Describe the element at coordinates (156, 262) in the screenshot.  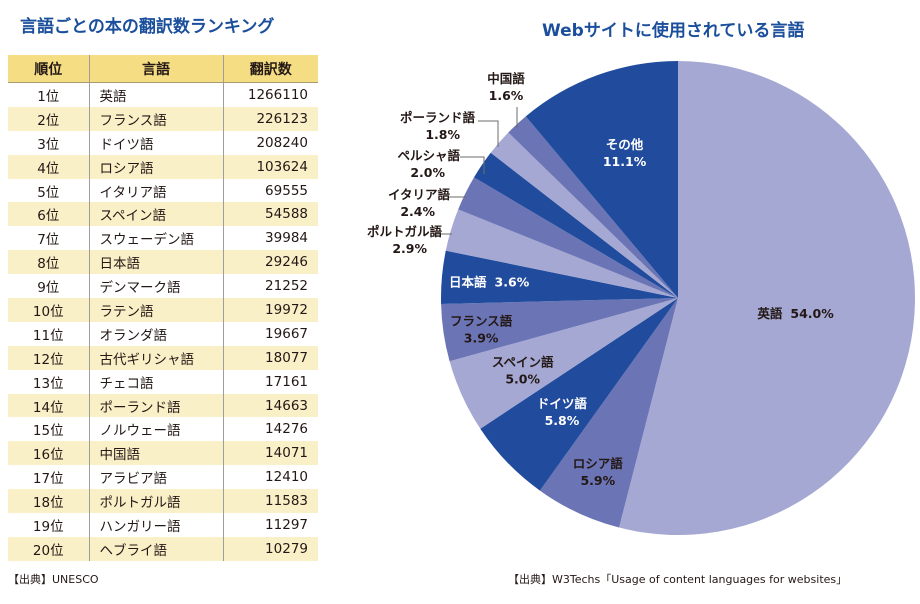
I see `language-cell: 日本語` at that location.